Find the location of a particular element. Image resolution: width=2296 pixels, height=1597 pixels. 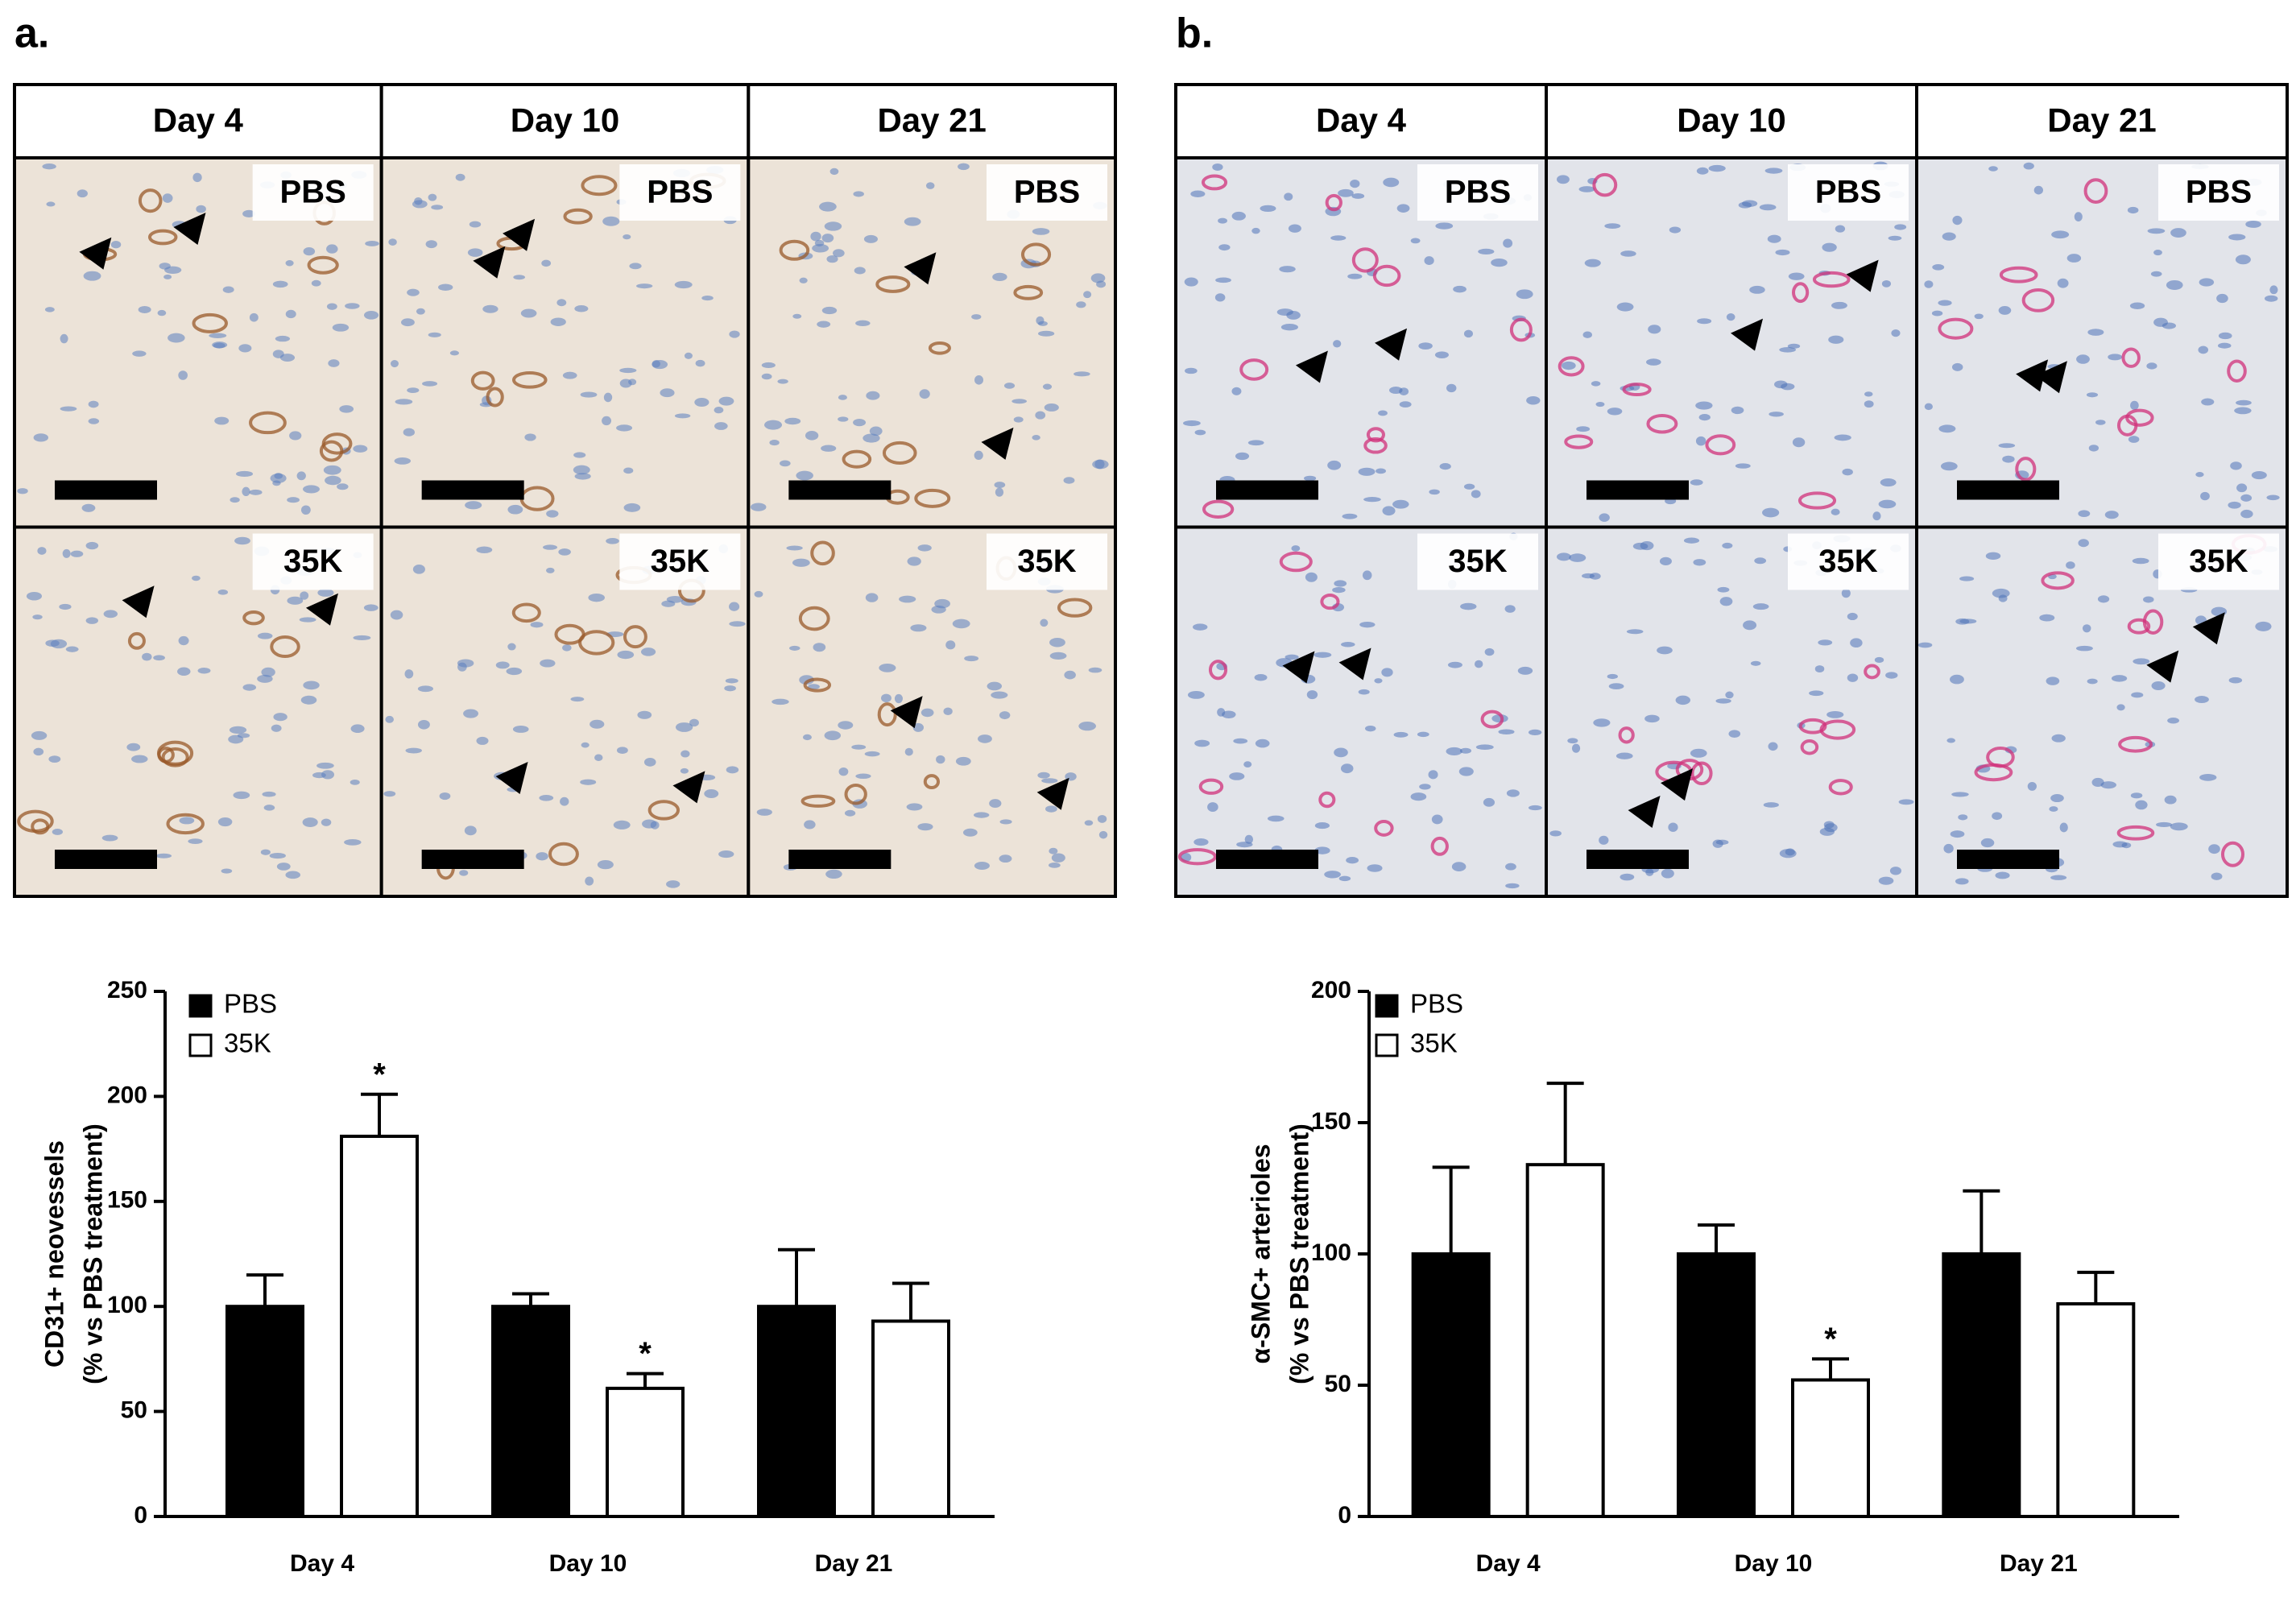

legend-label: 35K is located at coordinates (1434, 1043).